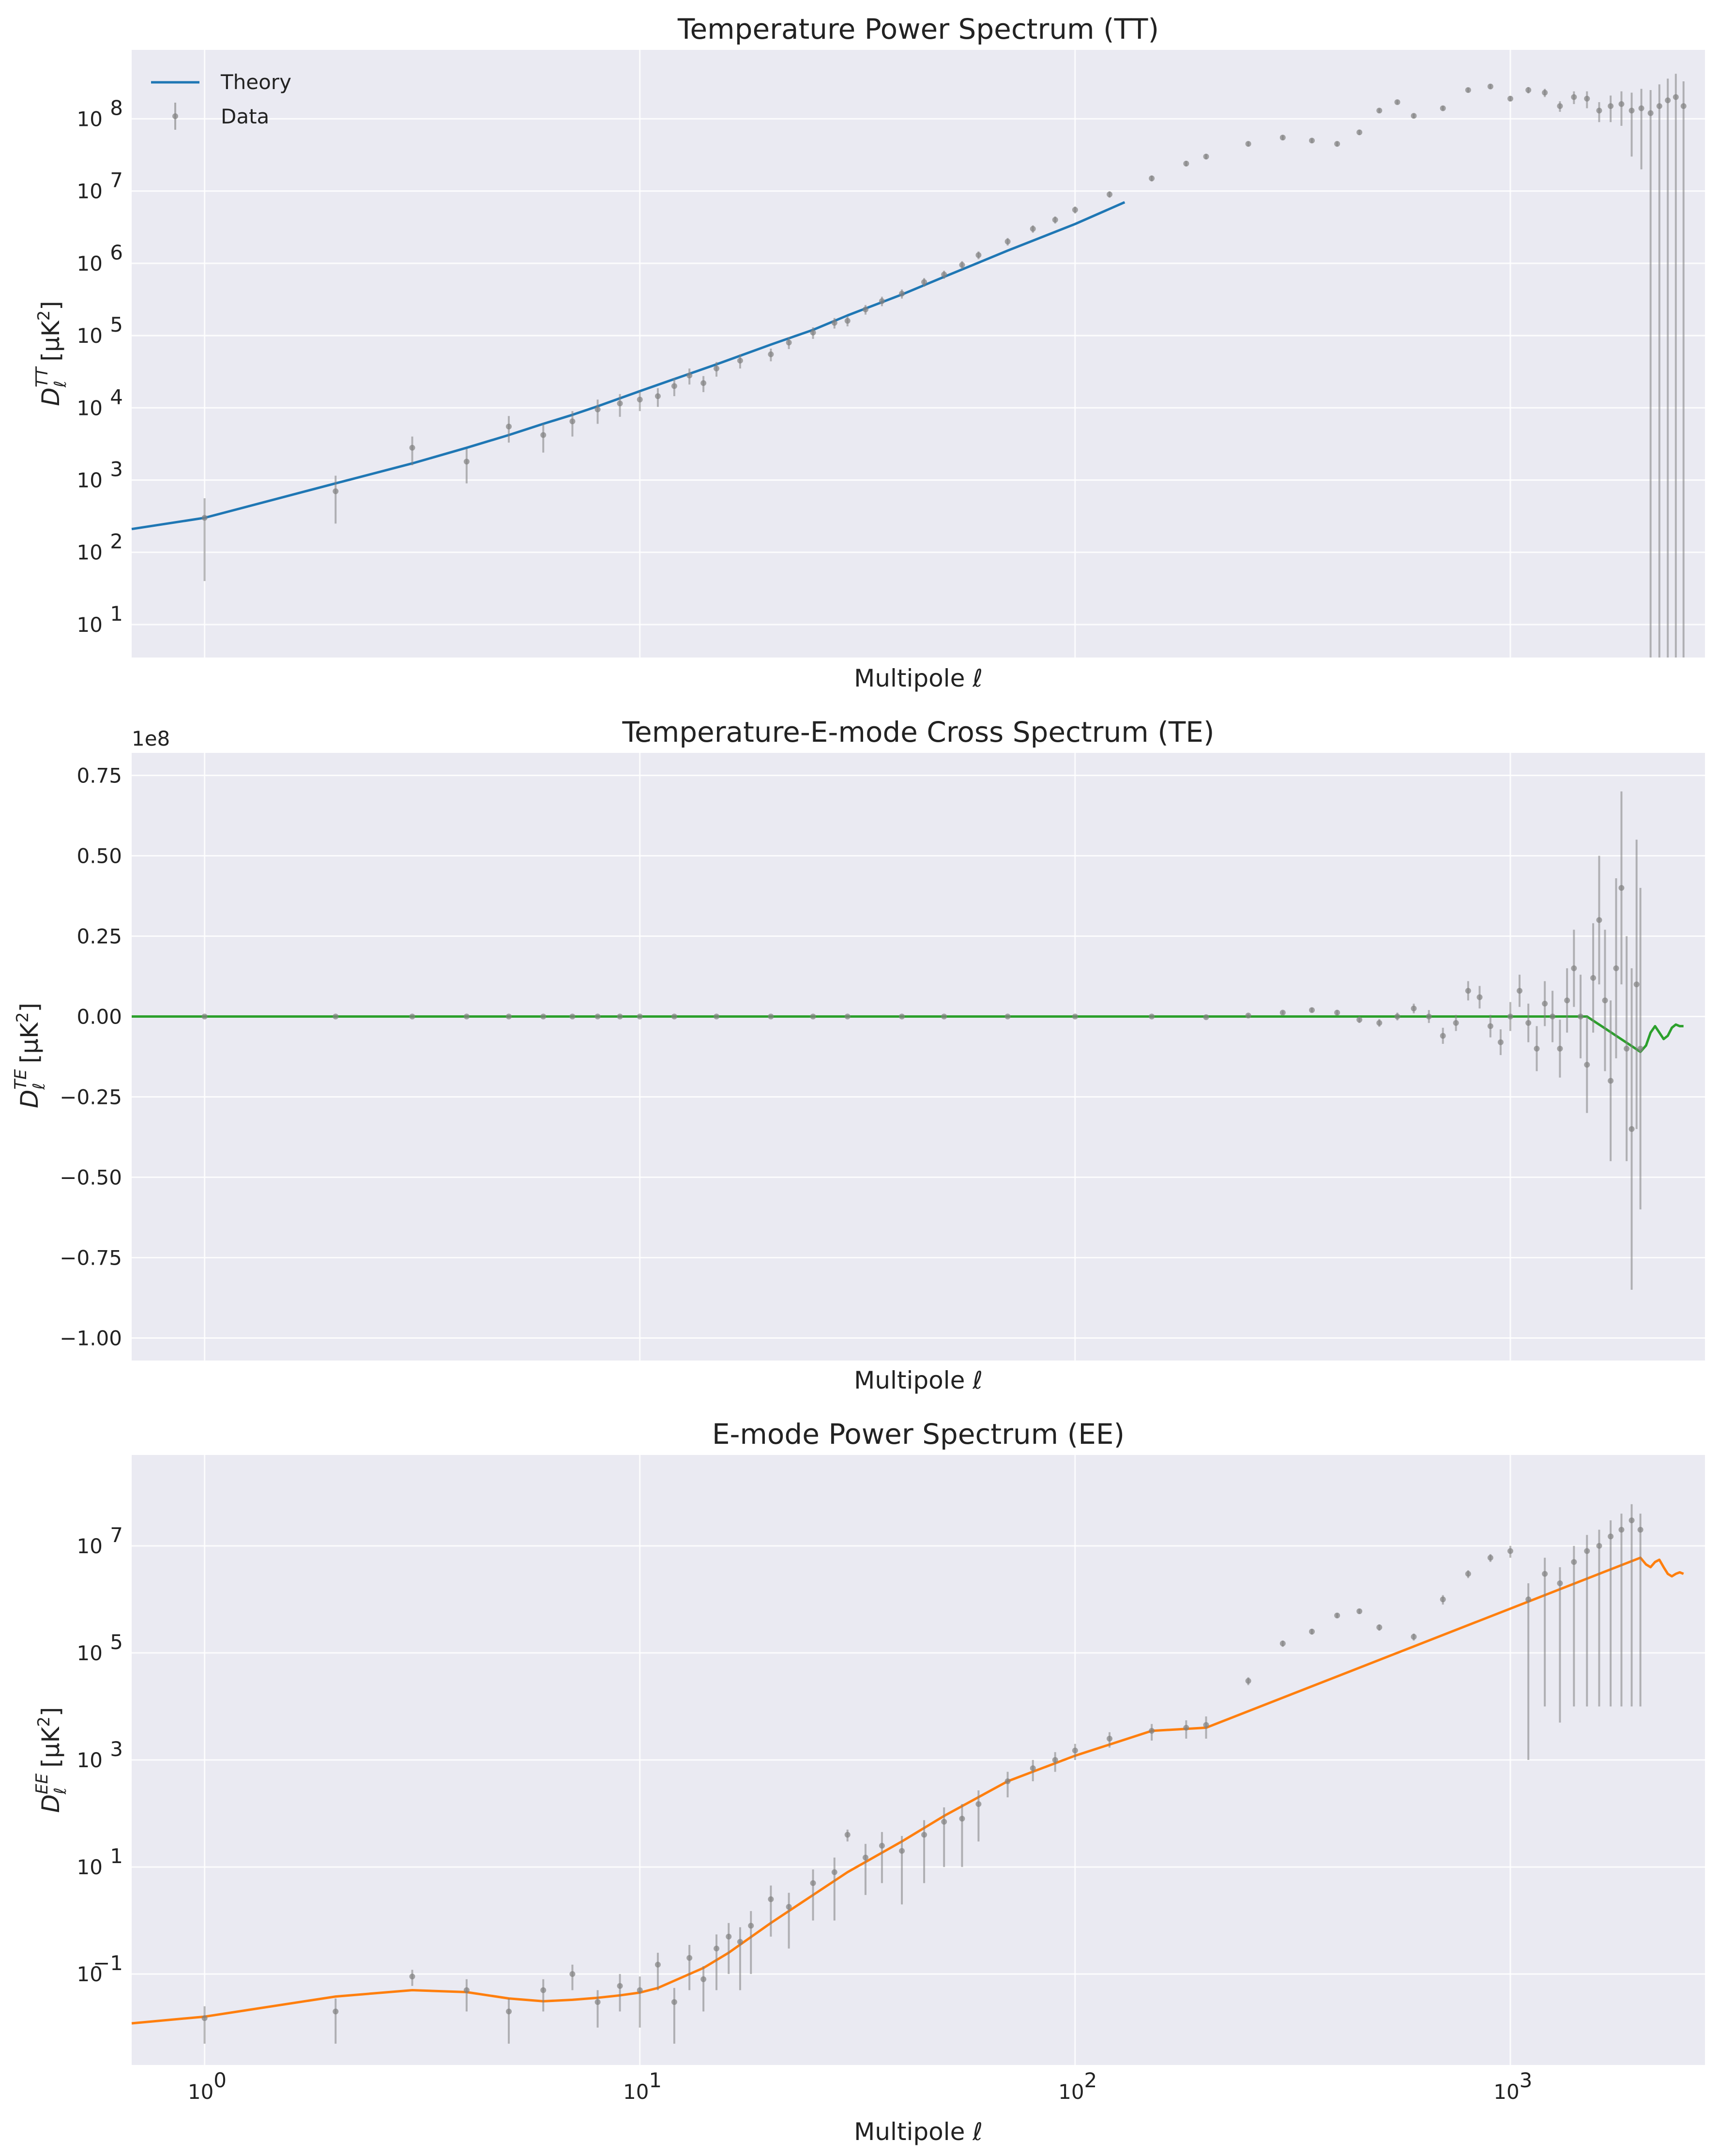  Describe the element at coordinates (91, 1258) in the screenshot. I see `te-ytick-label: −0.75` at that location.